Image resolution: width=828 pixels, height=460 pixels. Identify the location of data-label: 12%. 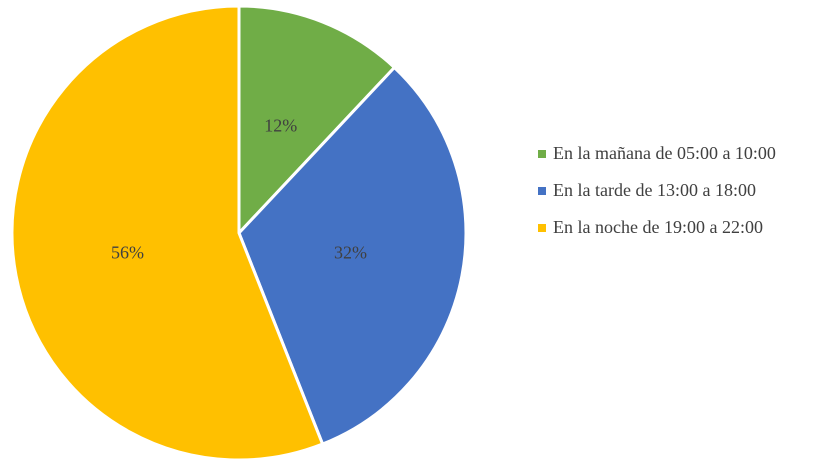
(280, 126).